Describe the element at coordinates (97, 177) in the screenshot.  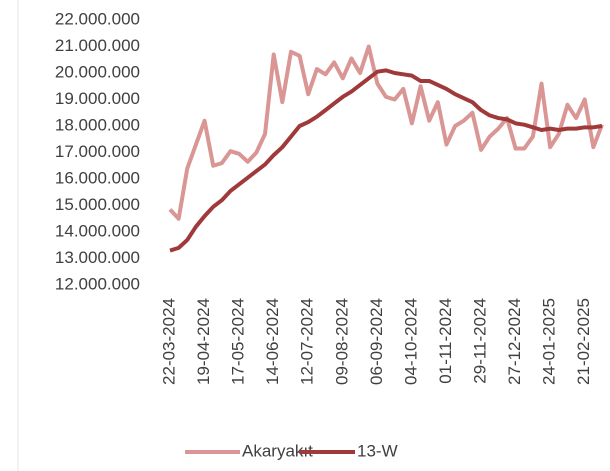
I see `y-tick-label: 16.000.000` at that location.